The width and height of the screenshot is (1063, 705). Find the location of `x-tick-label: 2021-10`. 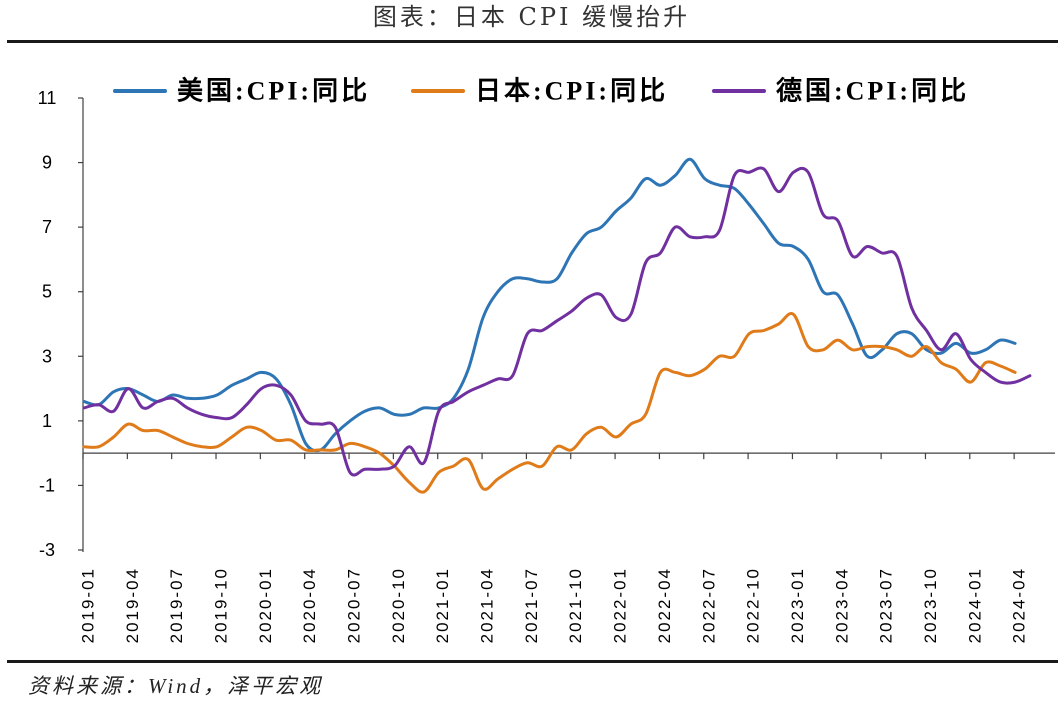

x-tick-label: 2021-10 is located at coordinates (575, 605).